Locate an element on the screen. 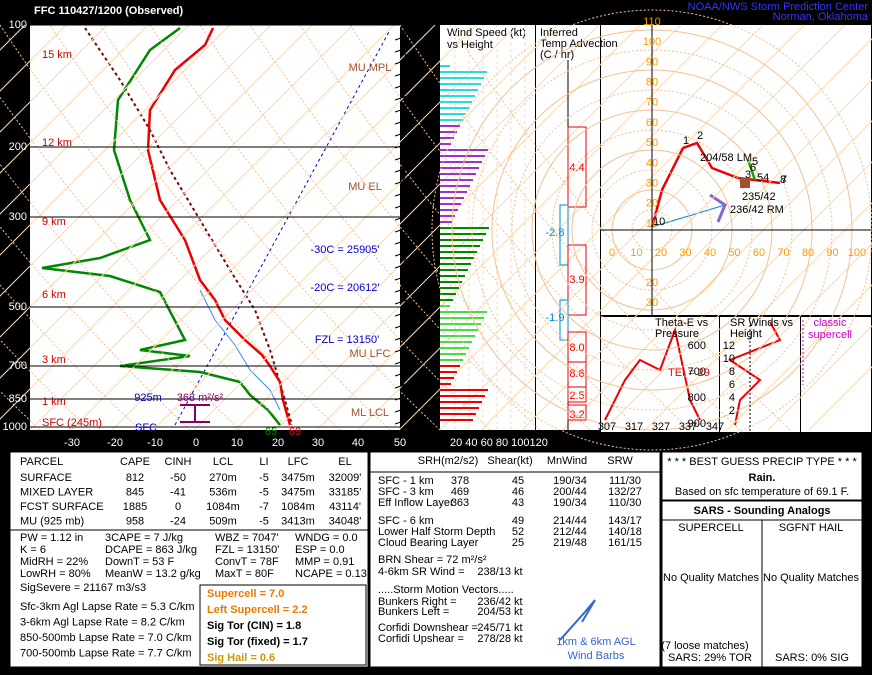  hodo-y-label: 10 is located at coordinates (652, 224).